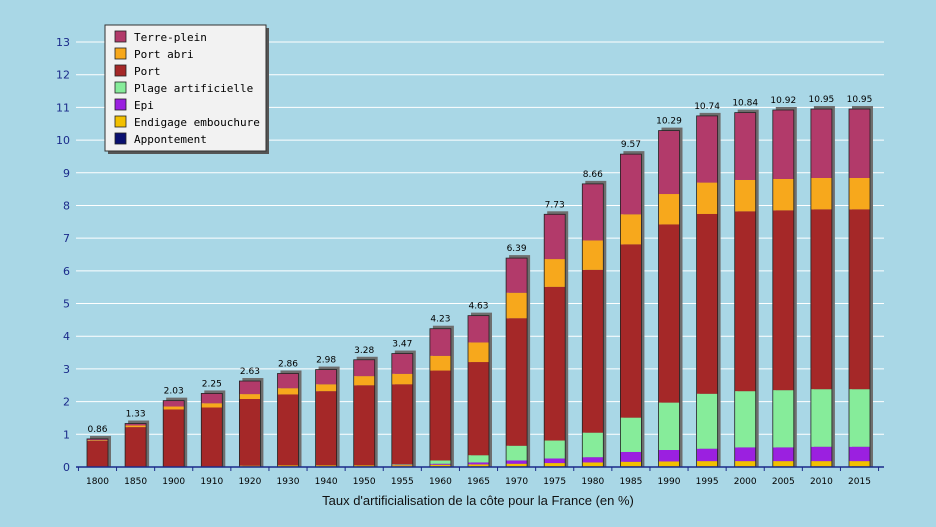 This screenshot has height=527, width=936. Describe the element at coordinates (593, 175) in the screenshot. I see `bar-total-label: 8.66` at that location.